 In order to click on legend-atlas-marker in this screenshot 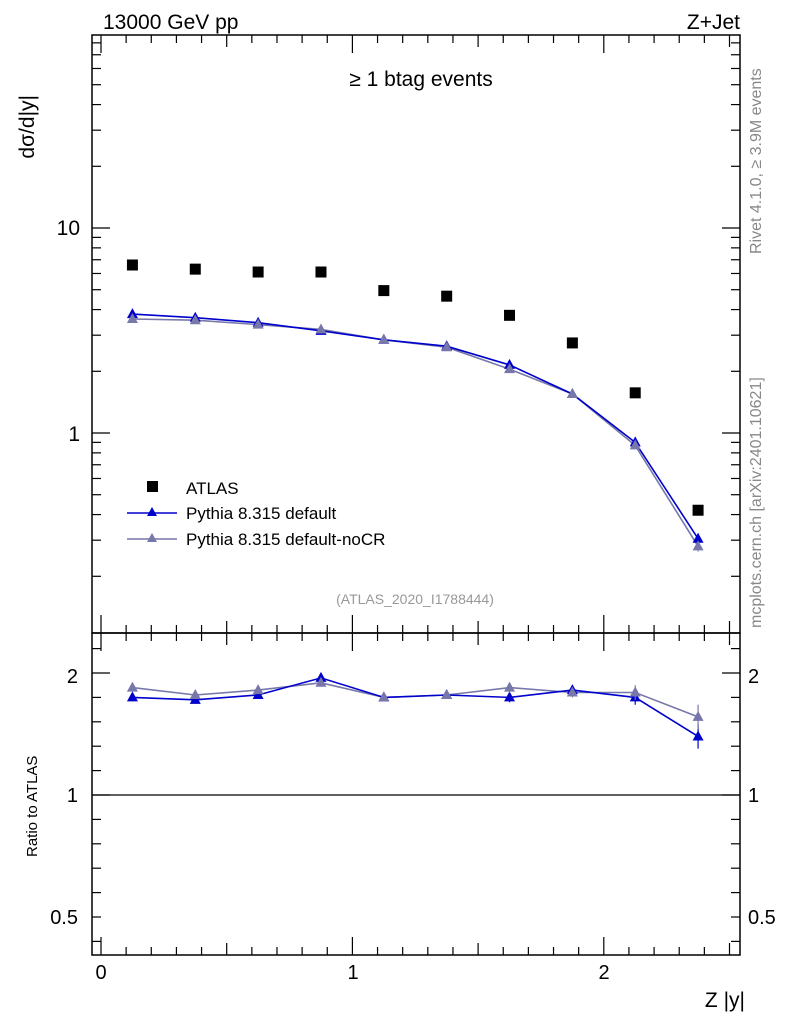, I will do `click(152, 486)`.